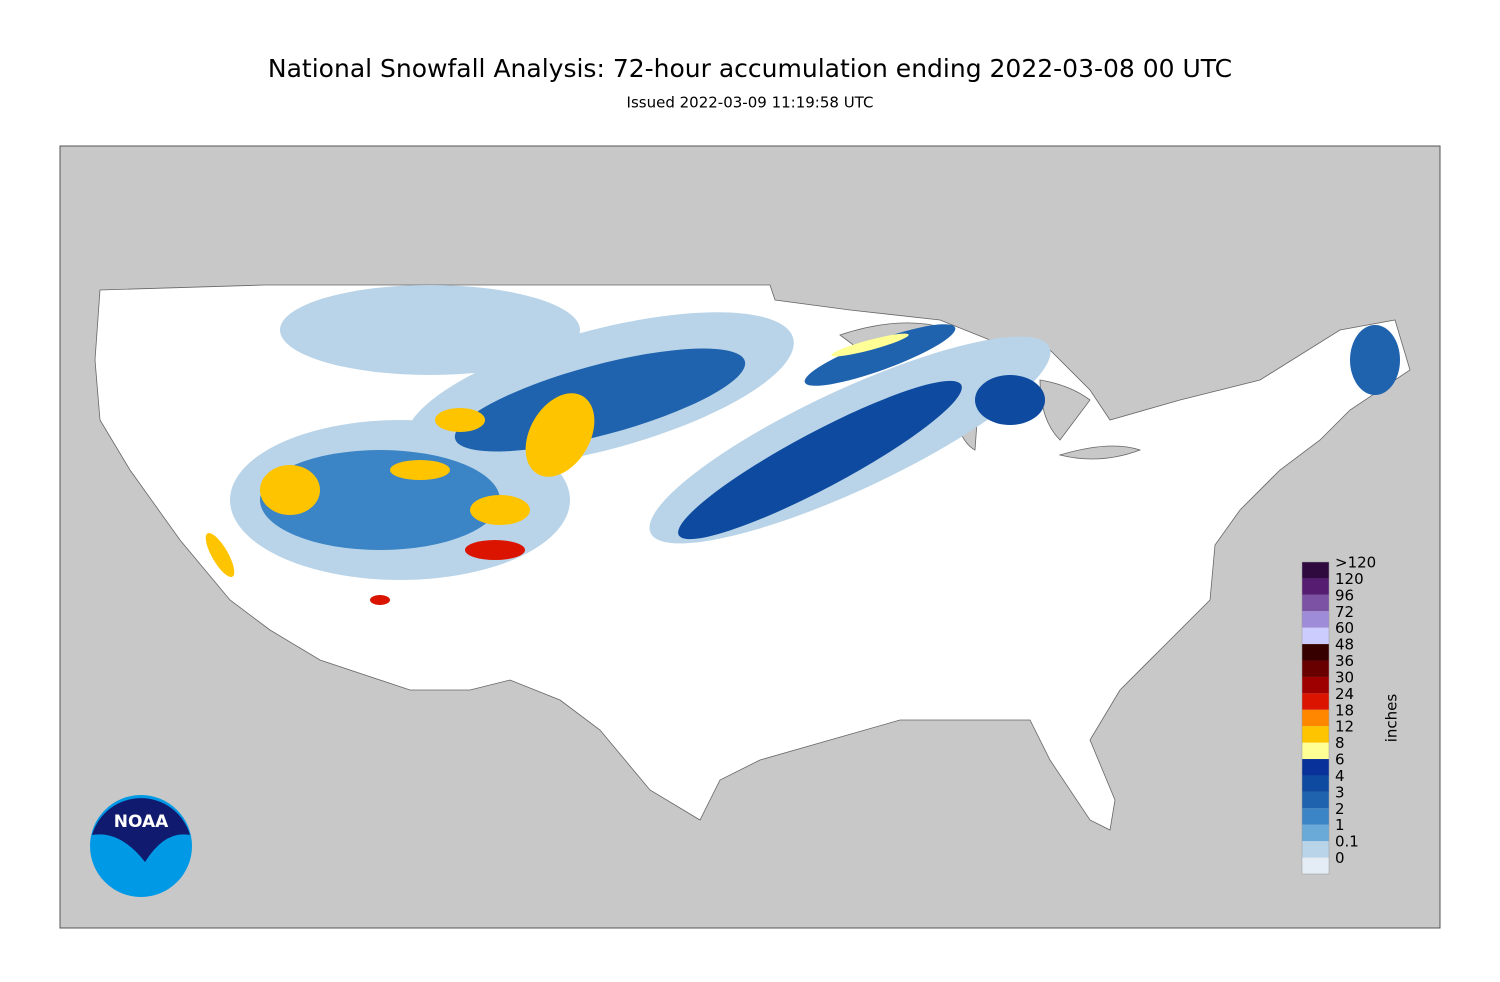  I want to click on logo-text: NOAA, so click(141, 822).